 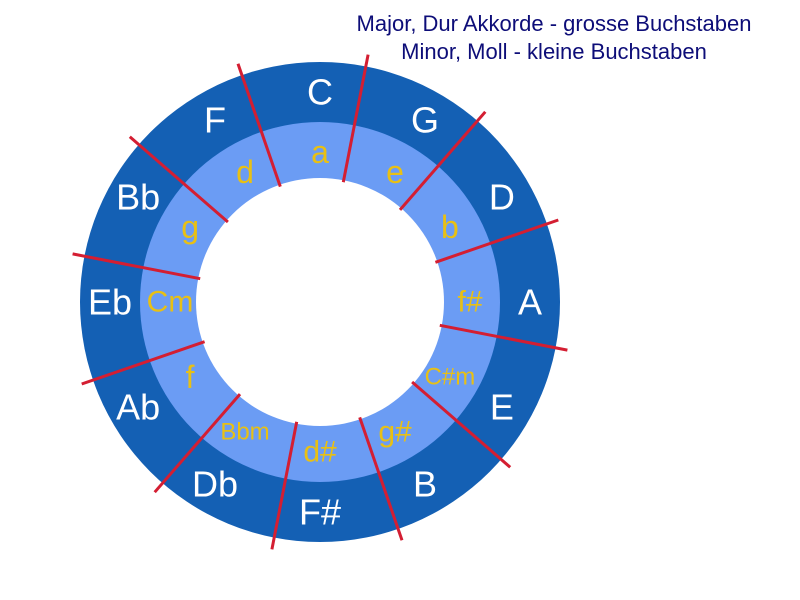 What do you see at coordinates (320, 452) in the screenshot?
I see `minor-chord-label: d#` at bounding box center [320, 452].